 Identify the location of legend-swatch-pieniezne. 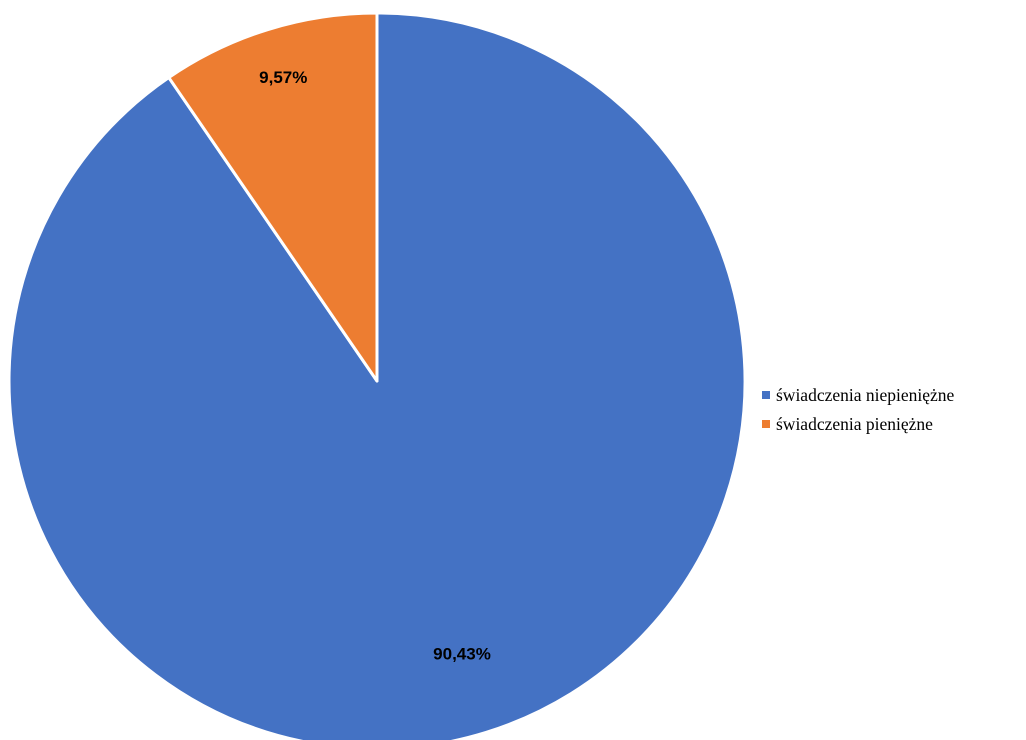
(766, 424).